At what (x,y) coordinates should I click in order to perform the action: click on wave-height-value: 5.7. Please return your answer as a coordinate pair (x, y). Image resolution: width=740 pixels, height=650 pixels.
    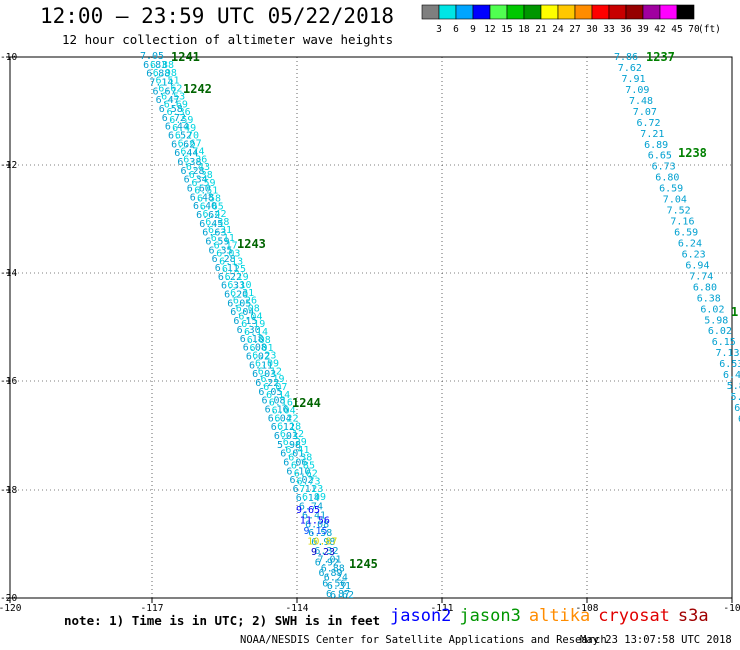
    Looking at the image, I should click on (735, 397).